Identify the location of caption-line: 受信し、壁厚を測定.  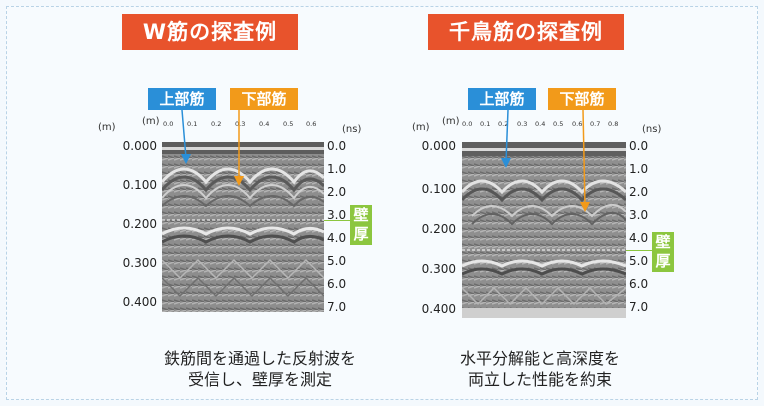
(259, 379).